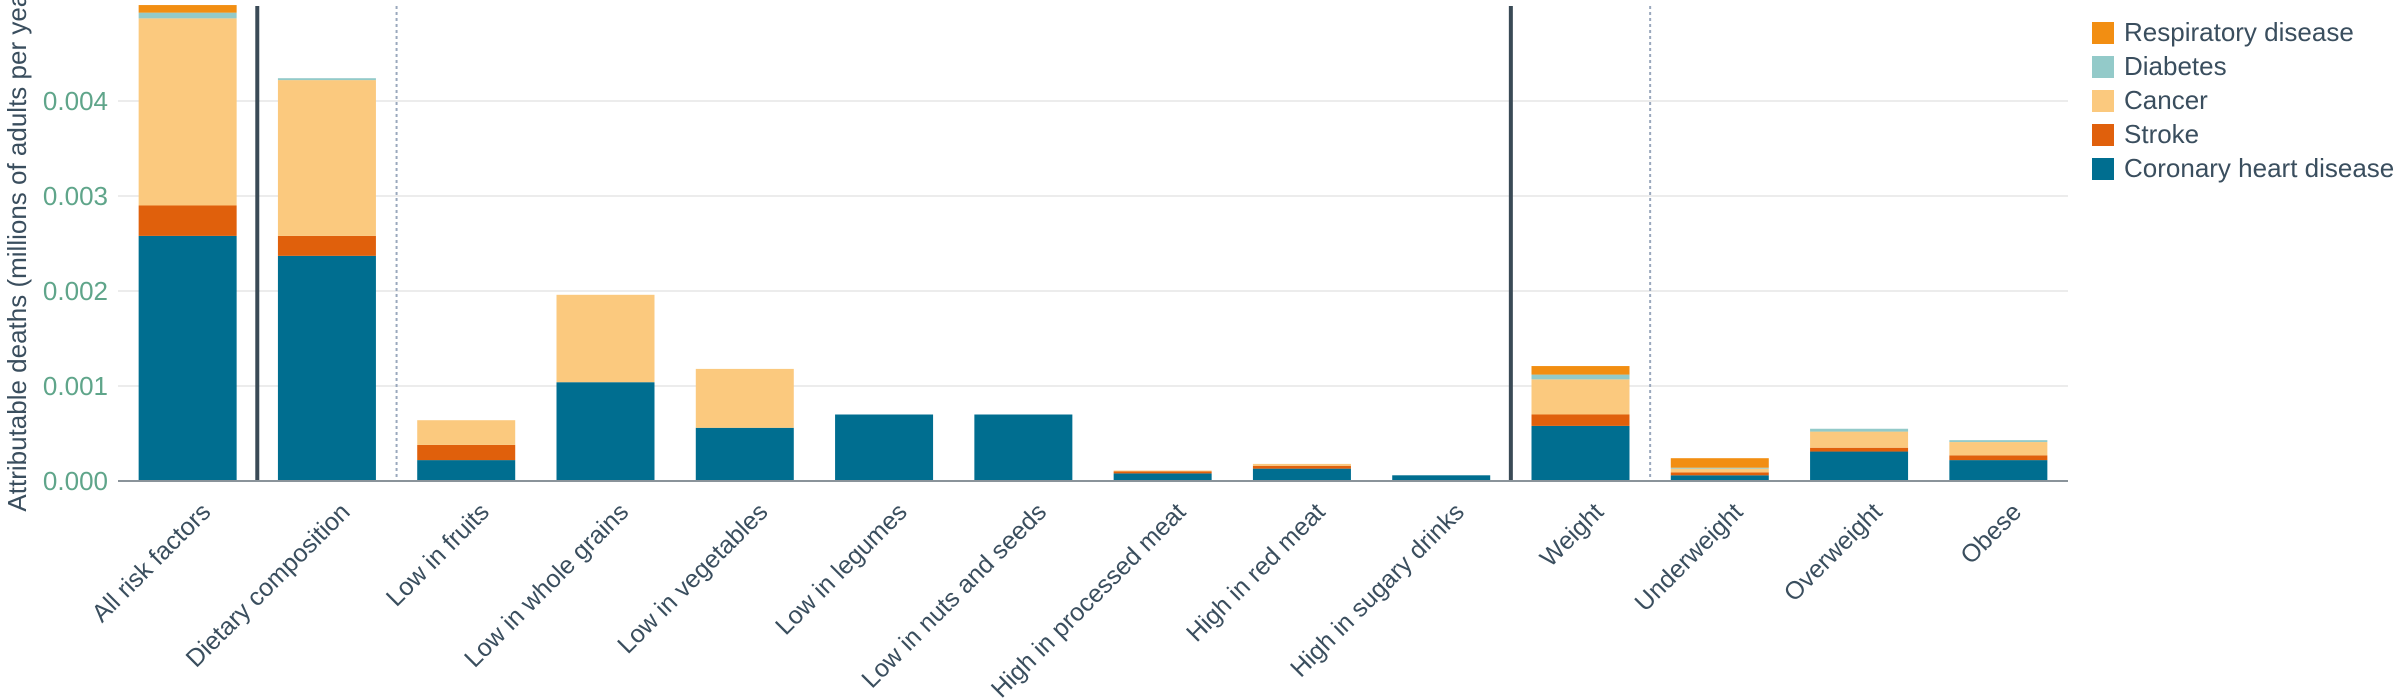 This screenshot has height=700, width=2400. What do you see at coordinates (2239, 32) in the screenshot?
I see `legend-label: Respiratory disease` at bounding box center [2239, 32].